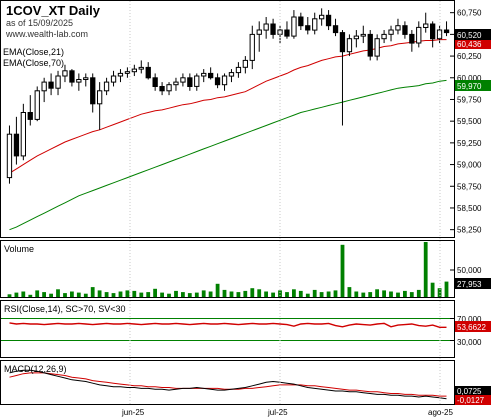  What do you see at coordinates (440, 412) in the screenshot?
I see `x-label-ago: ago-25` at bounding box center [440, 412].